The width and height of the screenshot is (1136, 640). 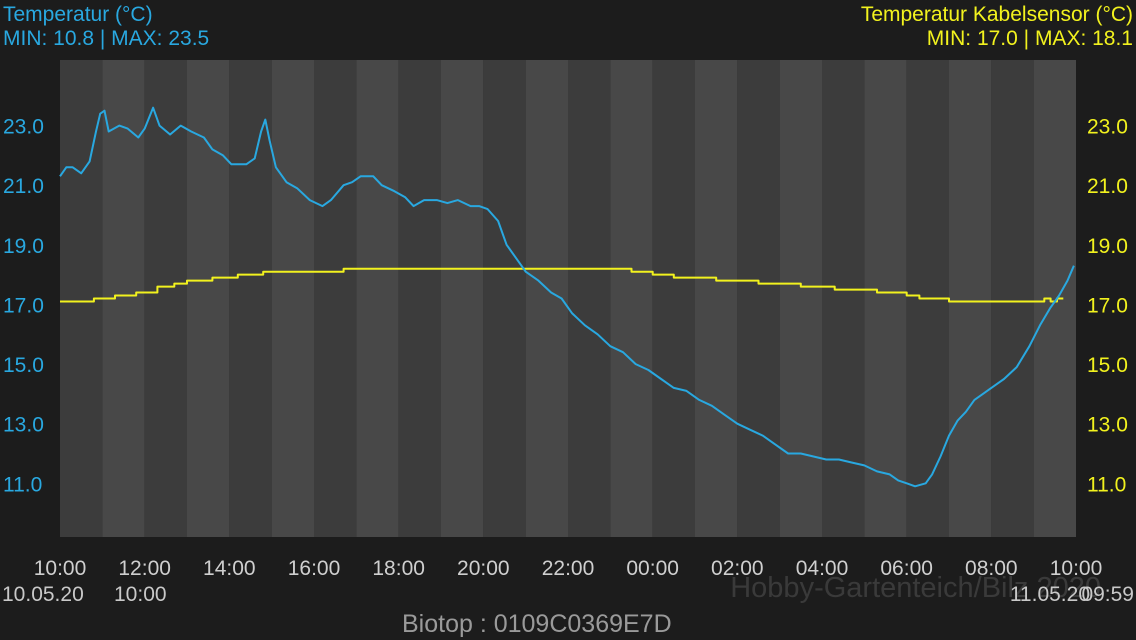 What do you see at coordinates (43, 594) in the screenshot?
I see `range-start-date: 10.05.20` at bounding box center [43, 594].